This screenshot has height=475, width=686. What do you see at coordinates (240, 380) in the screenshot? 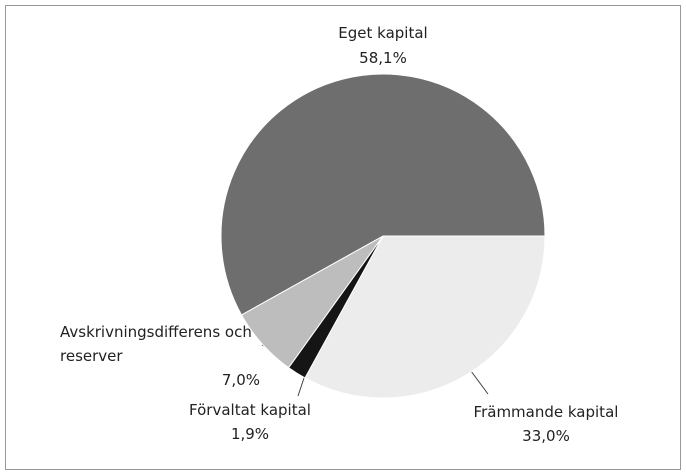
I see `slice-value-label: 7,0%` at bounding box center [240, 380].